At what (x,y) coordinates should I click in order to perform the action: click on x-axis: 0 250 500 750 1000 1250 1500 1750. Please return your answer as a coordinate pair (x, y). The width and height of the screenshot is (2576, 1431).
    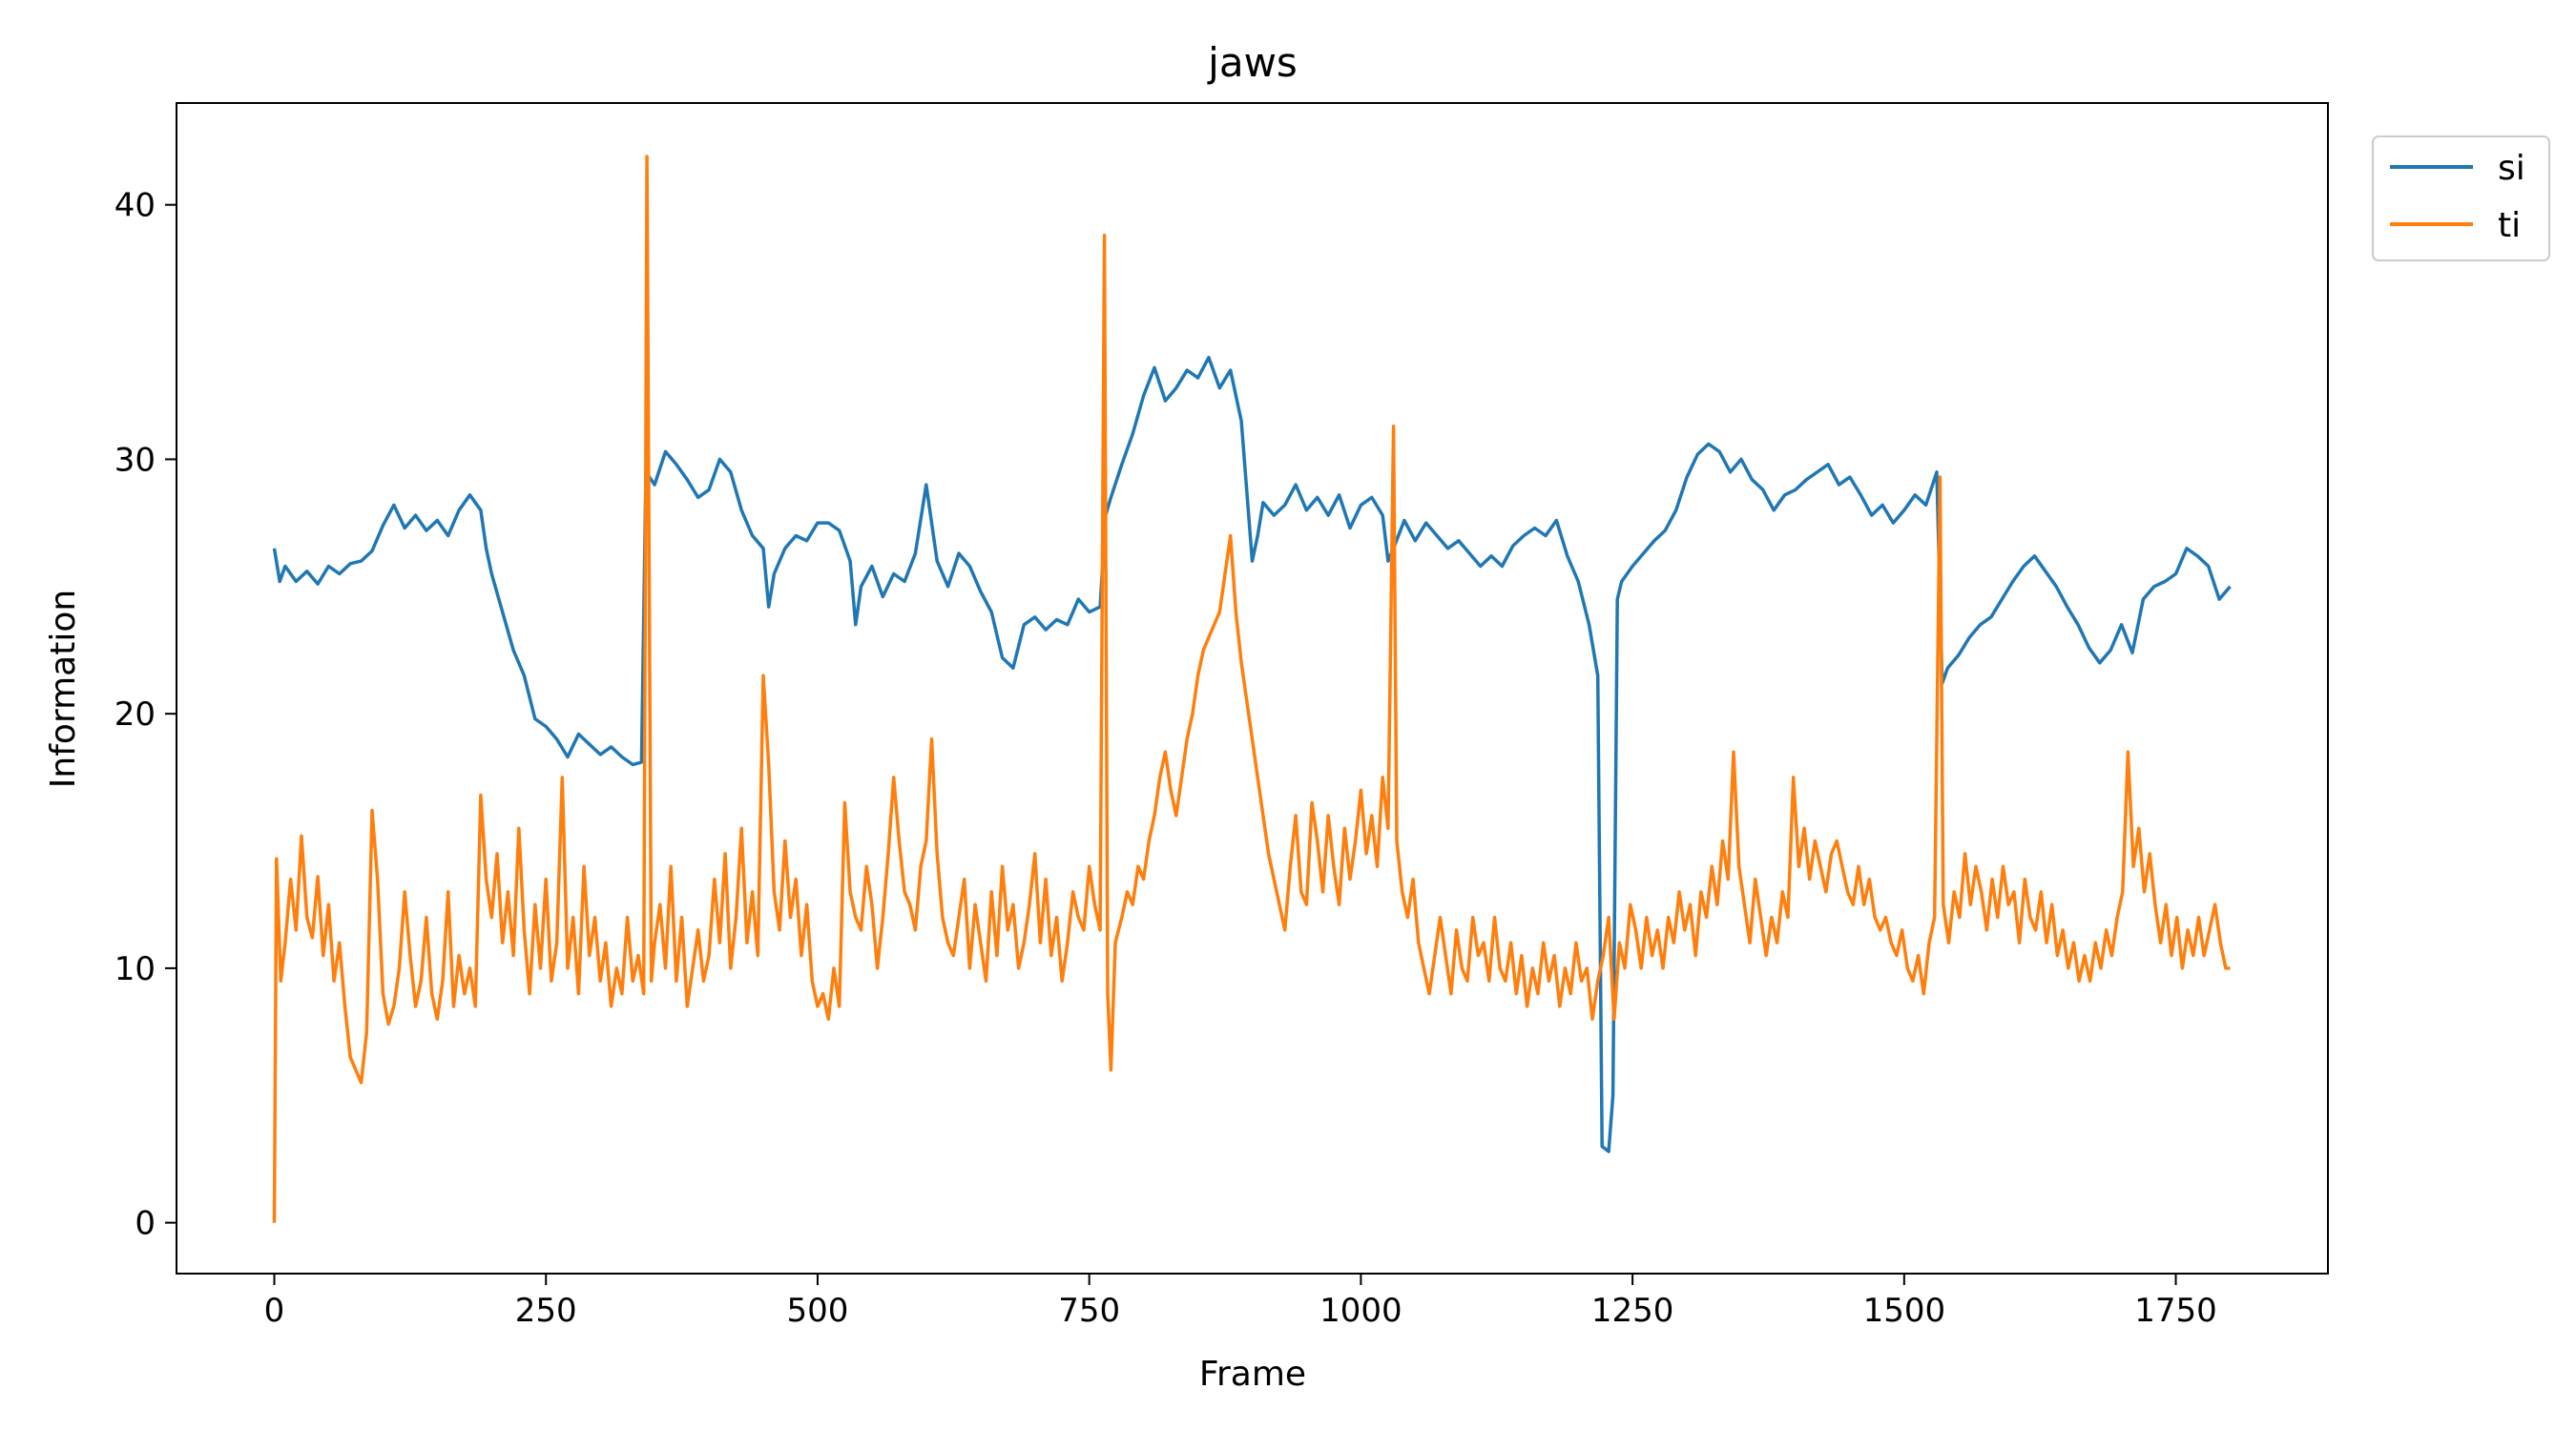
    Looking at the image, I should click on (1240, 1302).